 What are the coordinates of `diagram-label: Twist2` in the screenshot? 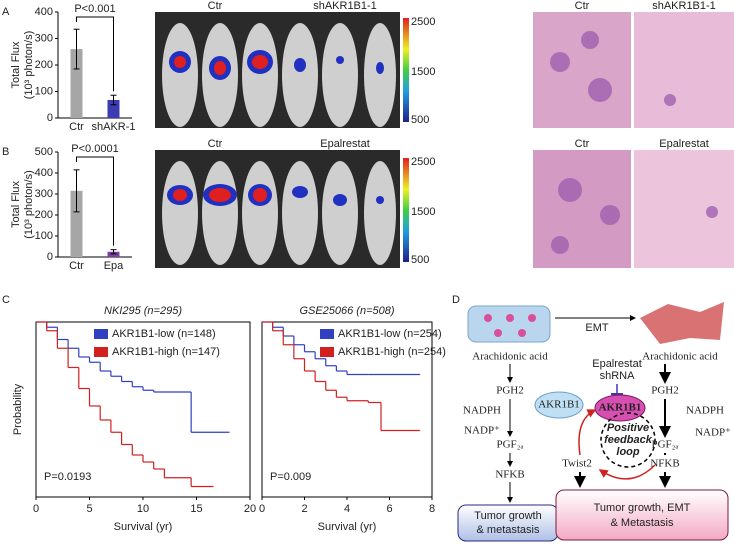 It's located at (577, 464).